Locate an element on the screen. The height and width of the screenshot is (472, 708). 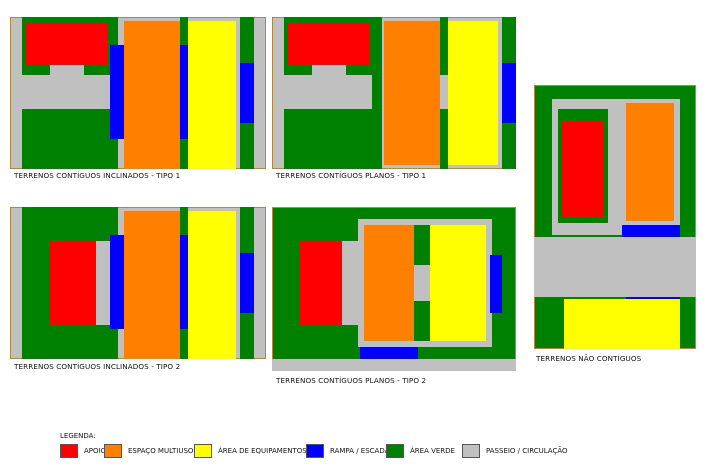
legend-item-area-verde: ÁREA VERDE is located at coordinates (426, 451).